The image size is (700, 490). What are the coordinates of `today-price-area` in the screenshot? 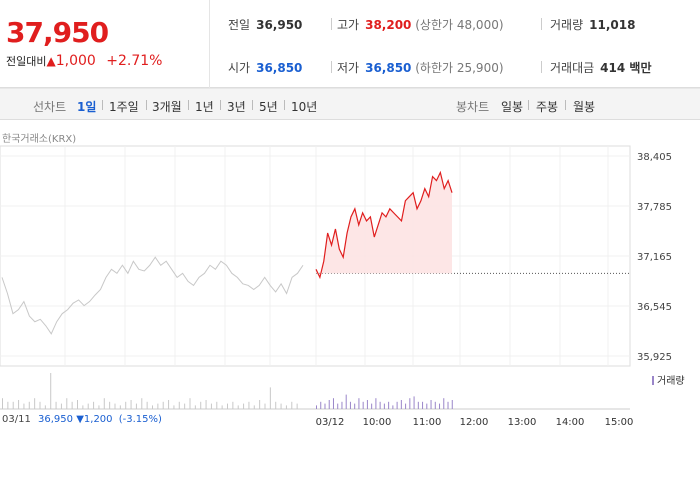 It's located at (384, 225).